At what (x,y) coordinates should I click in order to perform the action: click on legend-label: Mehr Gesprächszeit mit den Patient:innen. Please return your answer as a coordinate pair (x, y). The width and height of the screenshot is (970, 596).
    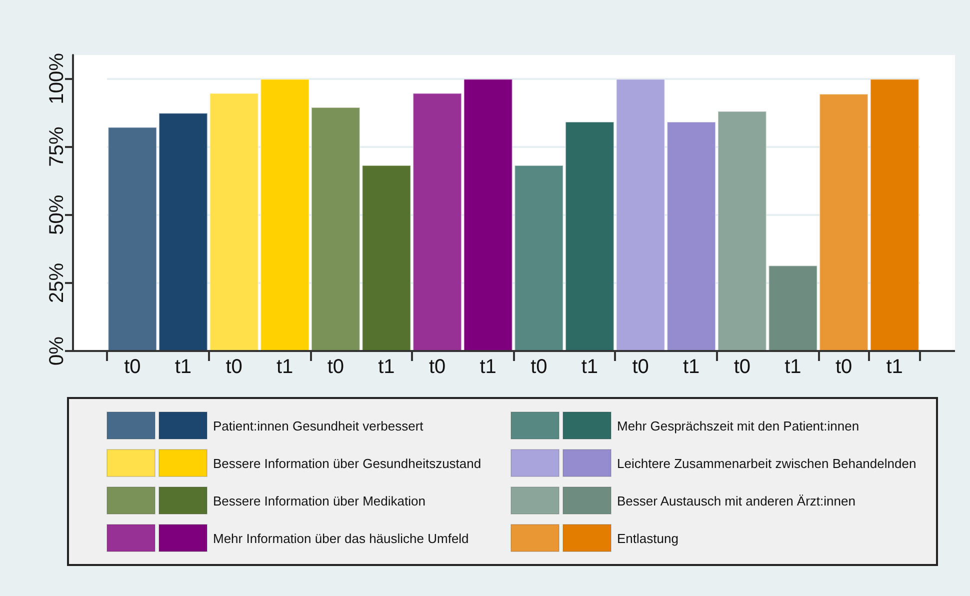
    Looking at the image, I should click on (738, 426).